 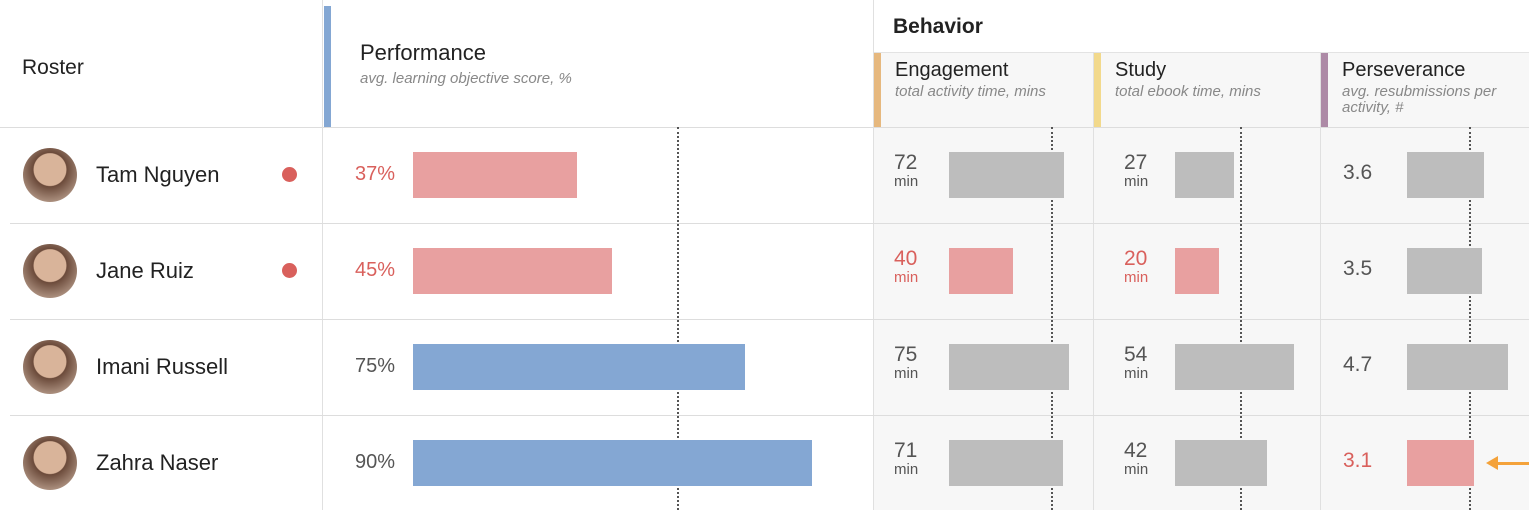 What do you see at coordinates (145, 270) in the screenshot?
I see `student-name: Jane Ruiz` at bounding box center [145, 270].